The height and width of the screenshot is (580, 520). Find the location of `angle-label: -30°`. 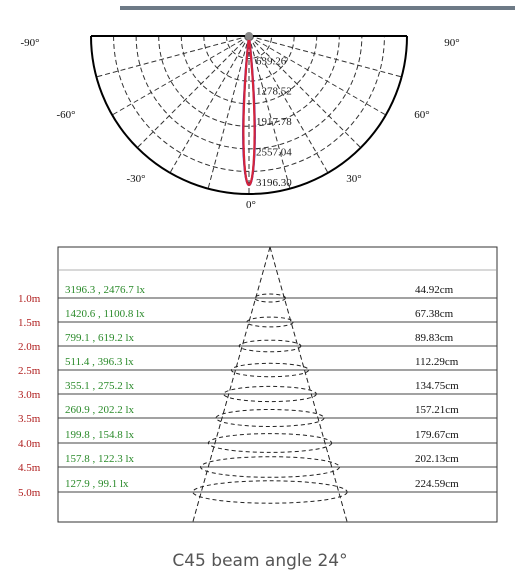

angle-label: -30° is located at coordinates (135, 179).